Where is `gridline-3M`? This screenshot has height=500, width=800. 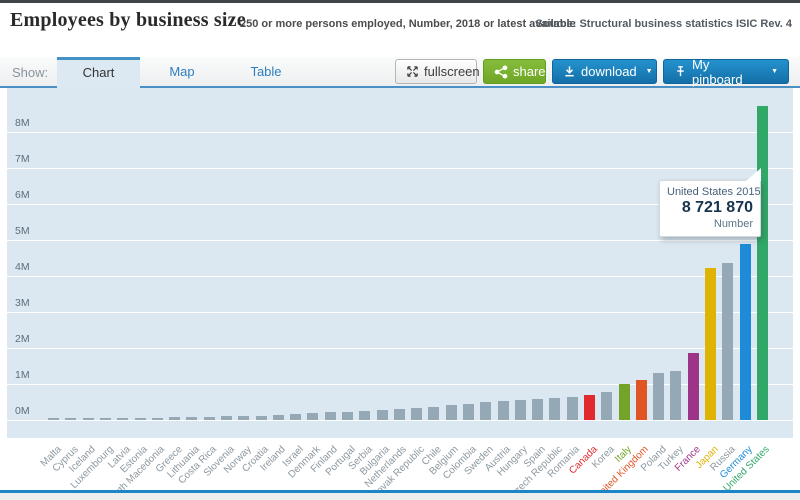 gridline-3M is located at coordinates (400, 312).